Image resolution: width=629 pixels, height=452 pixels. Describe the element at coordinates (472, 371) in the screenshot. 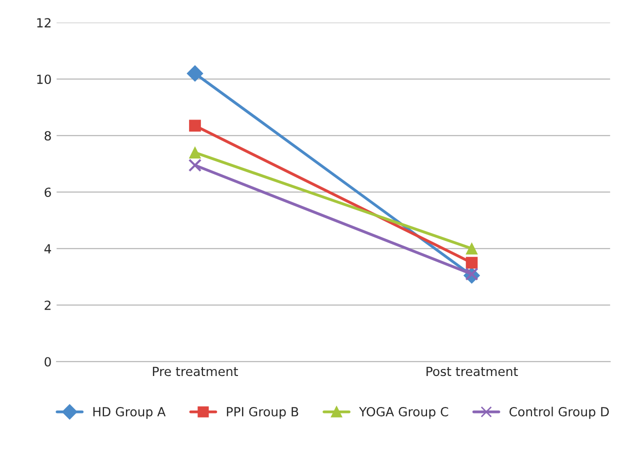

I see `x-tick-label: Post treatment` at that location.